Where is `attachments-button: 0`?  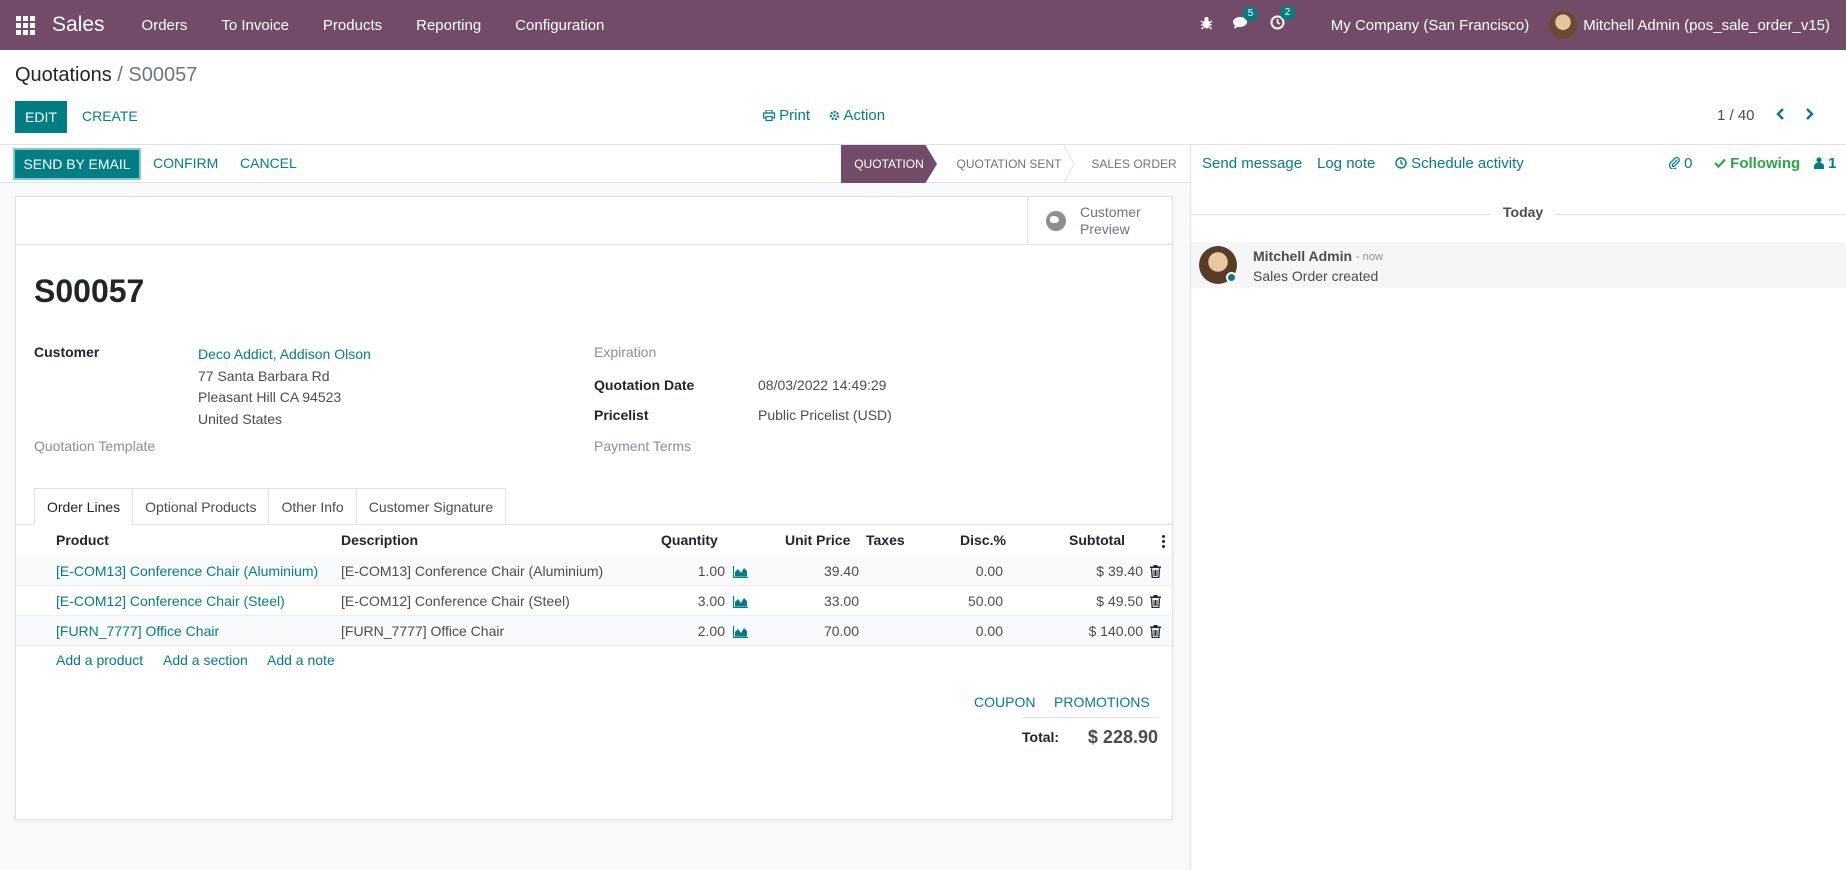
attachments-button: 0 is located at coordinates (1680, 163).